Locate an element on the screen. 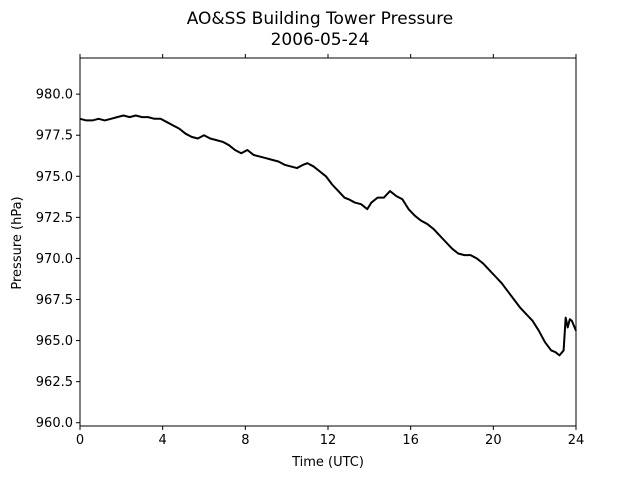  x-tick-label: 12 is located at coordinates (328, 440).